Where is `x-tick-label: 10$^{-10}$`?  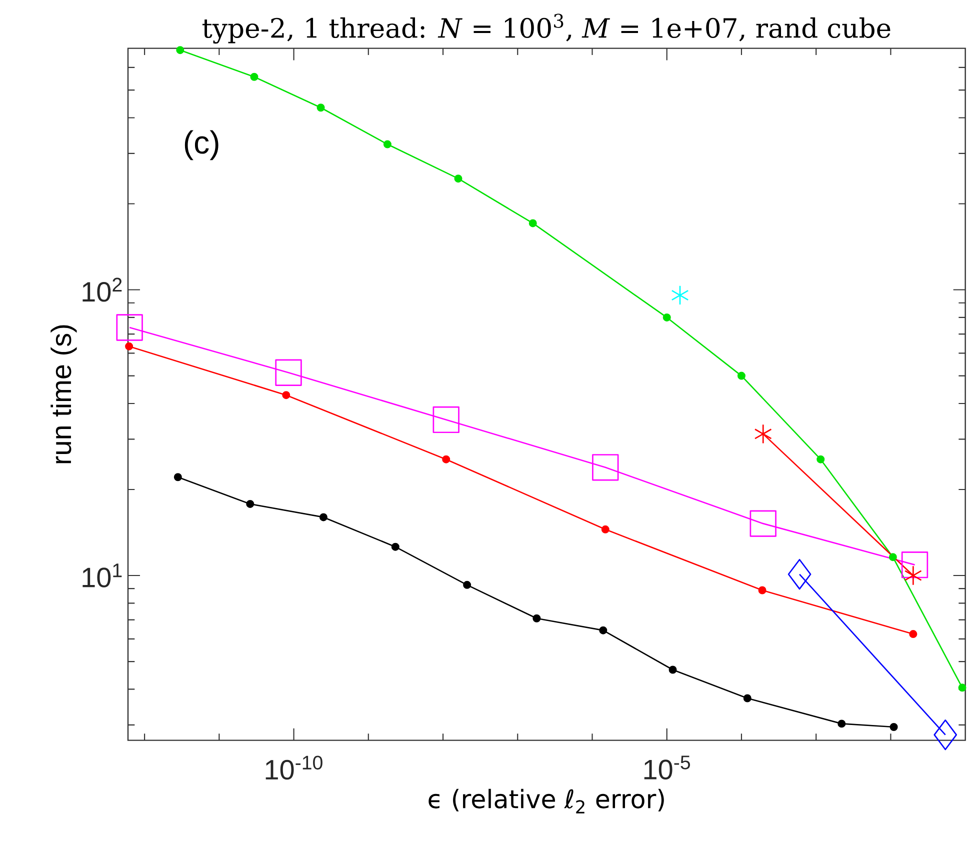
x-tick-label: 10$^{-10}$ is located at coordinates (294, 768).